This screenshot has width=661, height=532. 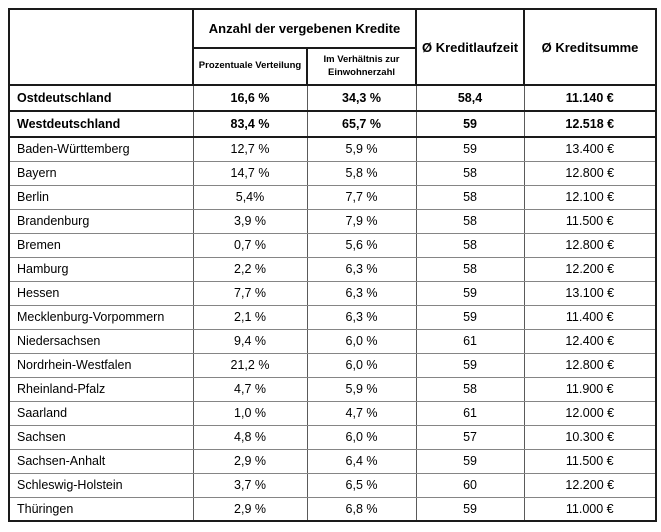 I want to click on table-row: Niedersachsen 9,4 % 6,0 % 61 12.400 €, so click(x=332, y=341).